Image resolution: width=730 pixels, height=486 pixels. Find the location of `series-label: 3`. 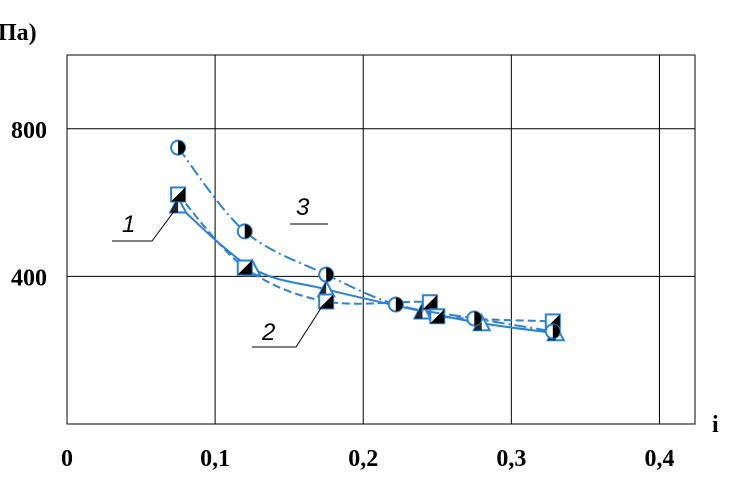

series-label: 3 is located at coordinates (303, 207).